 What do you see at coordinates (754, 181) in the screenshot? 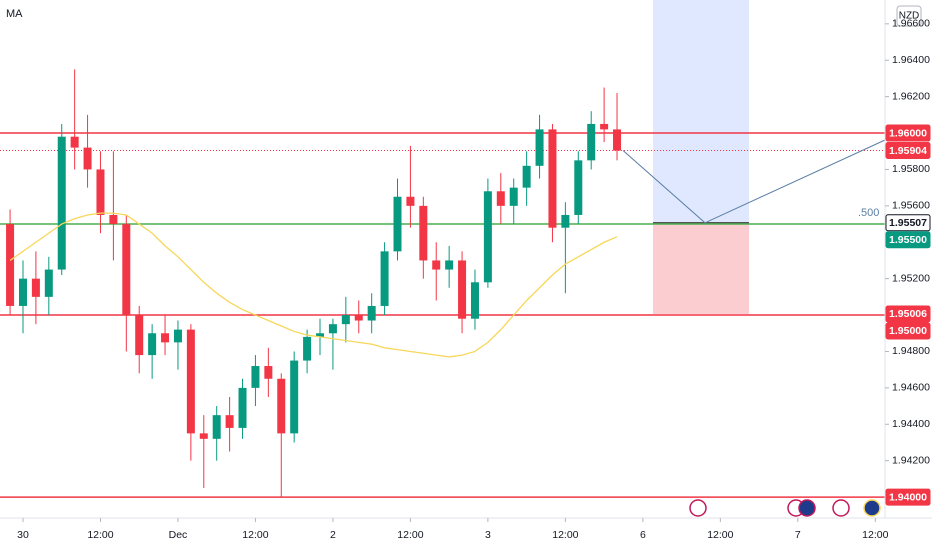
I see `projection-arrow` at bounding box center [754, 181].